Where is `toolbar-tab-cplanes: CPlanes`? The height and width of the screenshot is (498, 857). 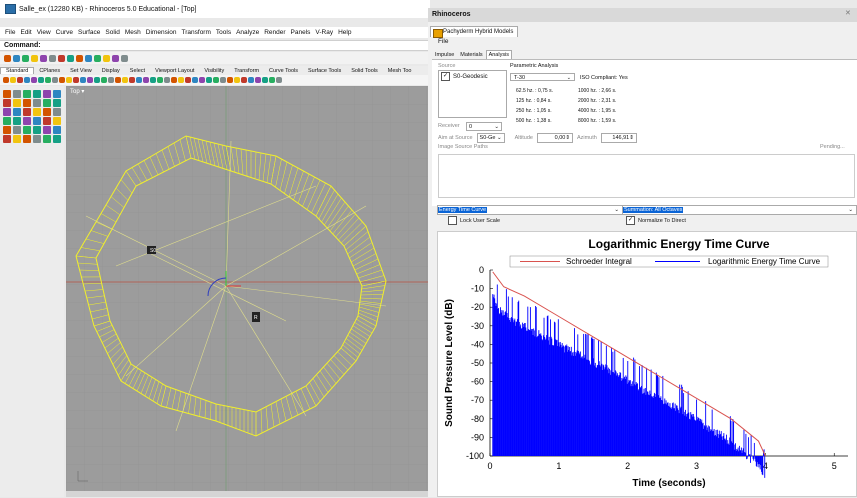 toolbar-tab-cplanes: CPlanes is located at coordinates (49, 71).